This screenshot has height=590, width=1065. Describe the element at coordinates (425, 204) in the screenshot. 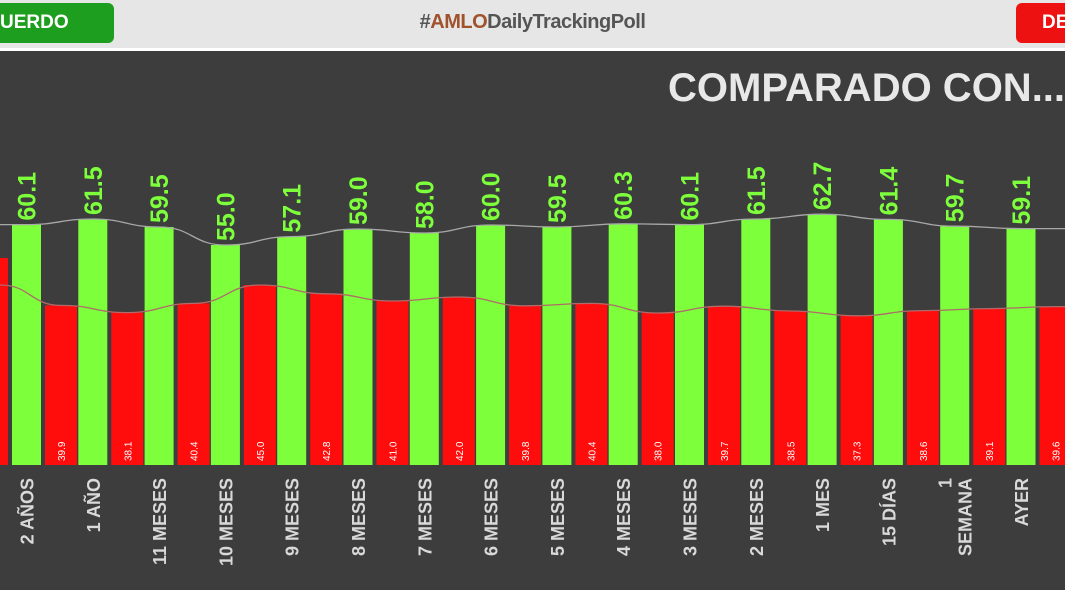

I see `green-value-label: 58.0` at that location.